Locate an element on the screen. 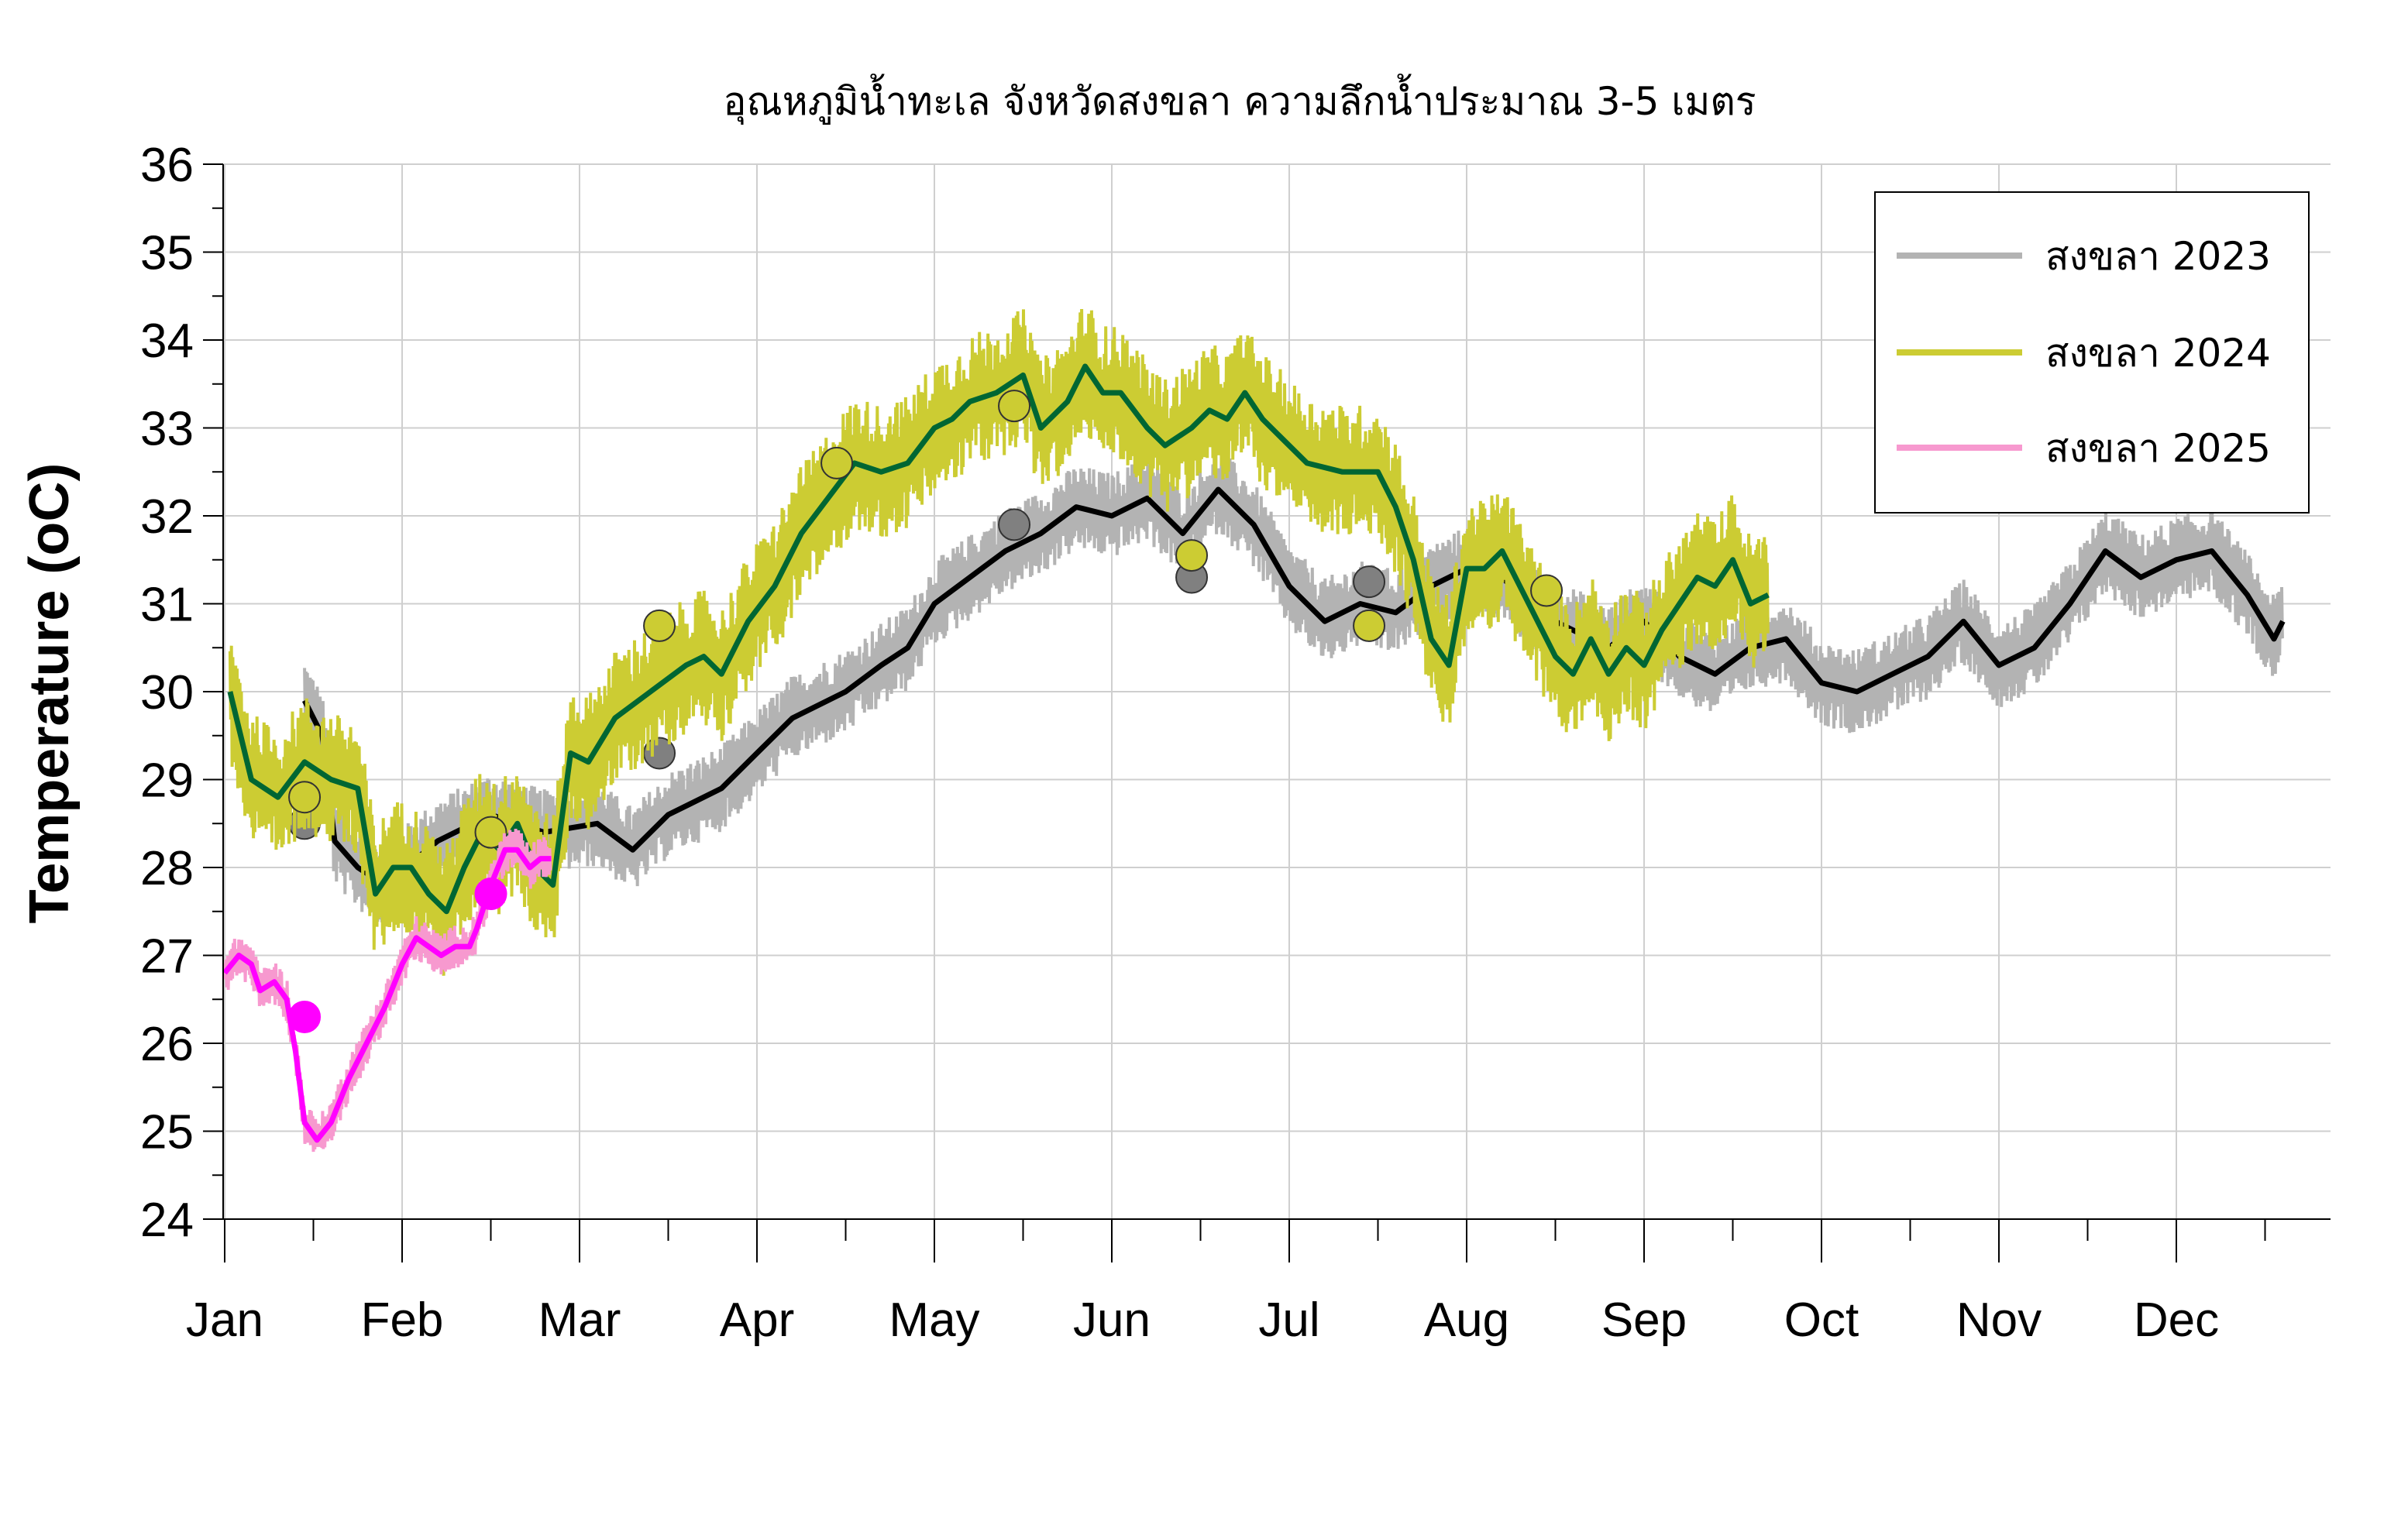 Image resolution: width=2408 pixels, height=1539 pixels. x-tick-label: Oct is located at coordinates (1821, 1320).